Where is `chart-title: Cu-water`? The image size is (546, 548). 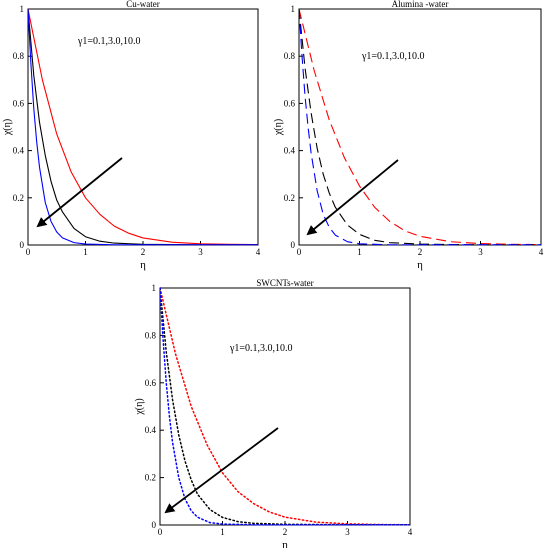 chart-title: Cu-water is located at coordinates (143, 4).